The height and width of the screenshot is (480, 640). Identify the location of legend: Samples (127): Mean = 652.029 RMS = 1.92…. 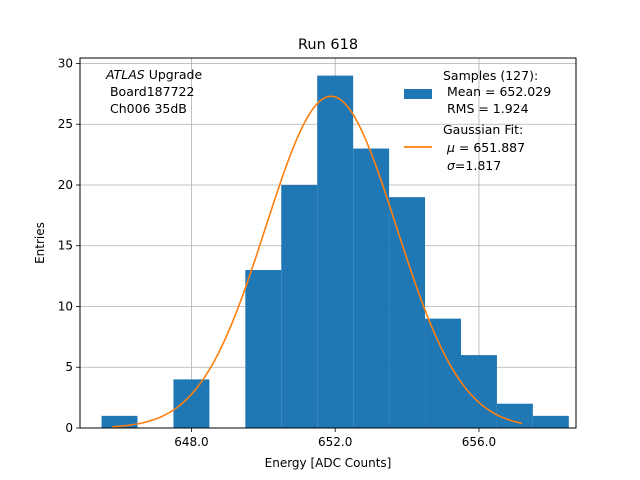
(477, 120).